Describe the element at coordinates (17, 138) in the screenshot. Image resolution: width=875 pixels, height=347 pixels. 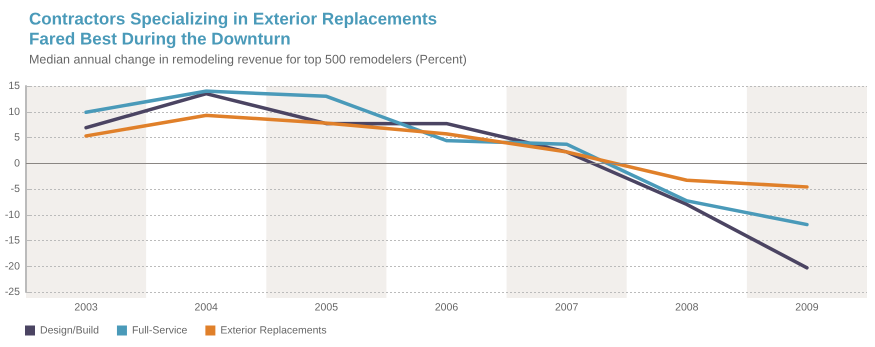
I see `y-tick-label: 5` at that location.